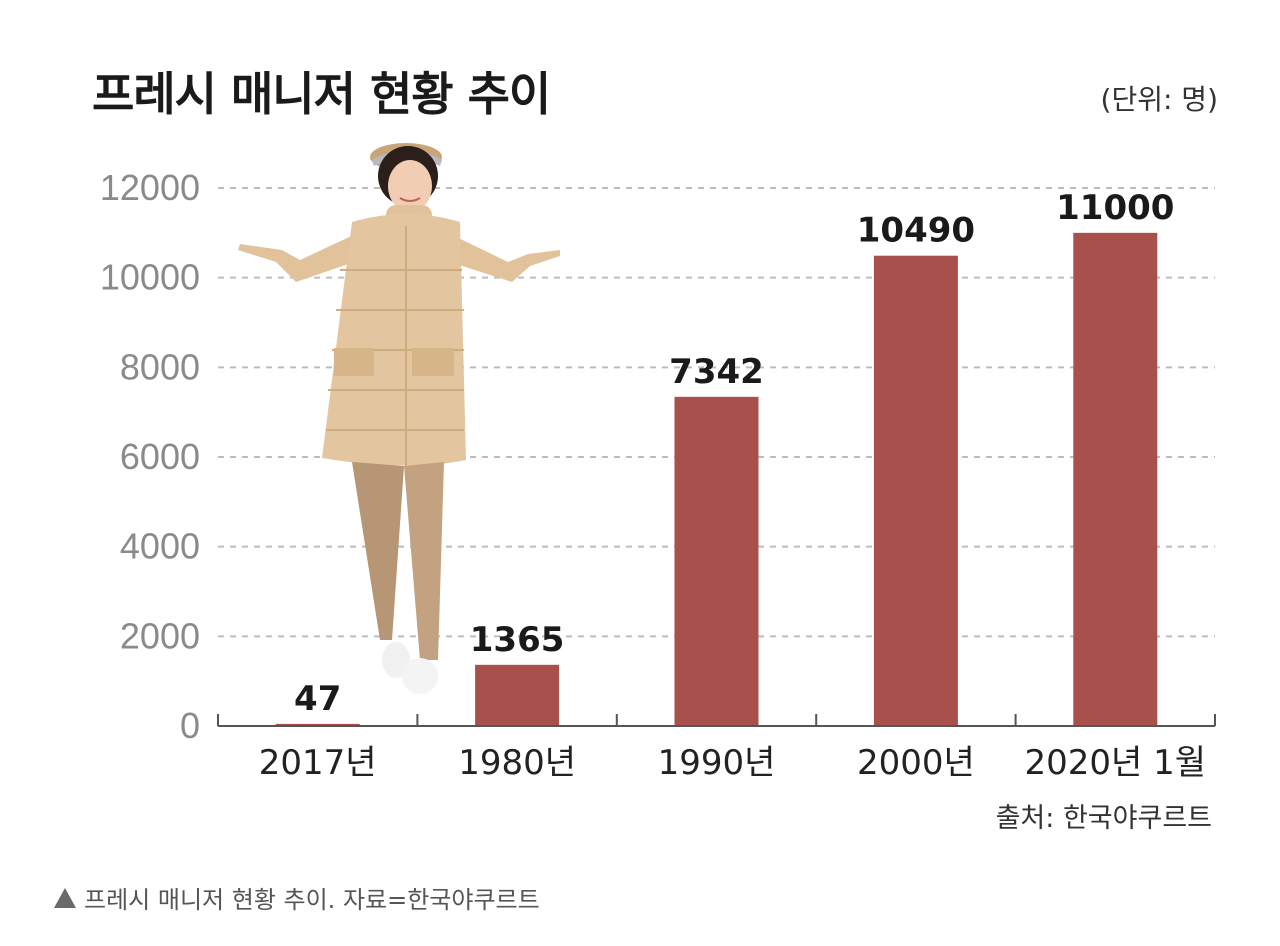 This screenshot has width=1280, height=946. I want to click on y-tick-label: 6000, so click(160, 456).